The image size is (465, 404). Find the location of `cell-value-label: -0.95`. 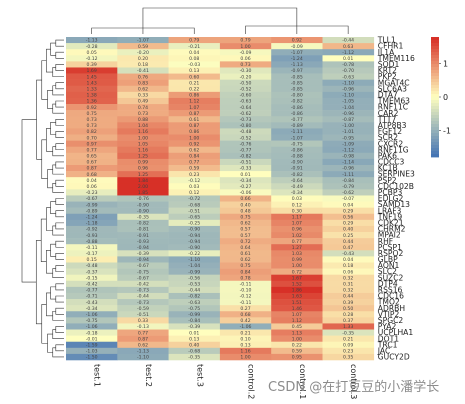

cell-value-label: -0.95 is located at coordinates (348, 138).